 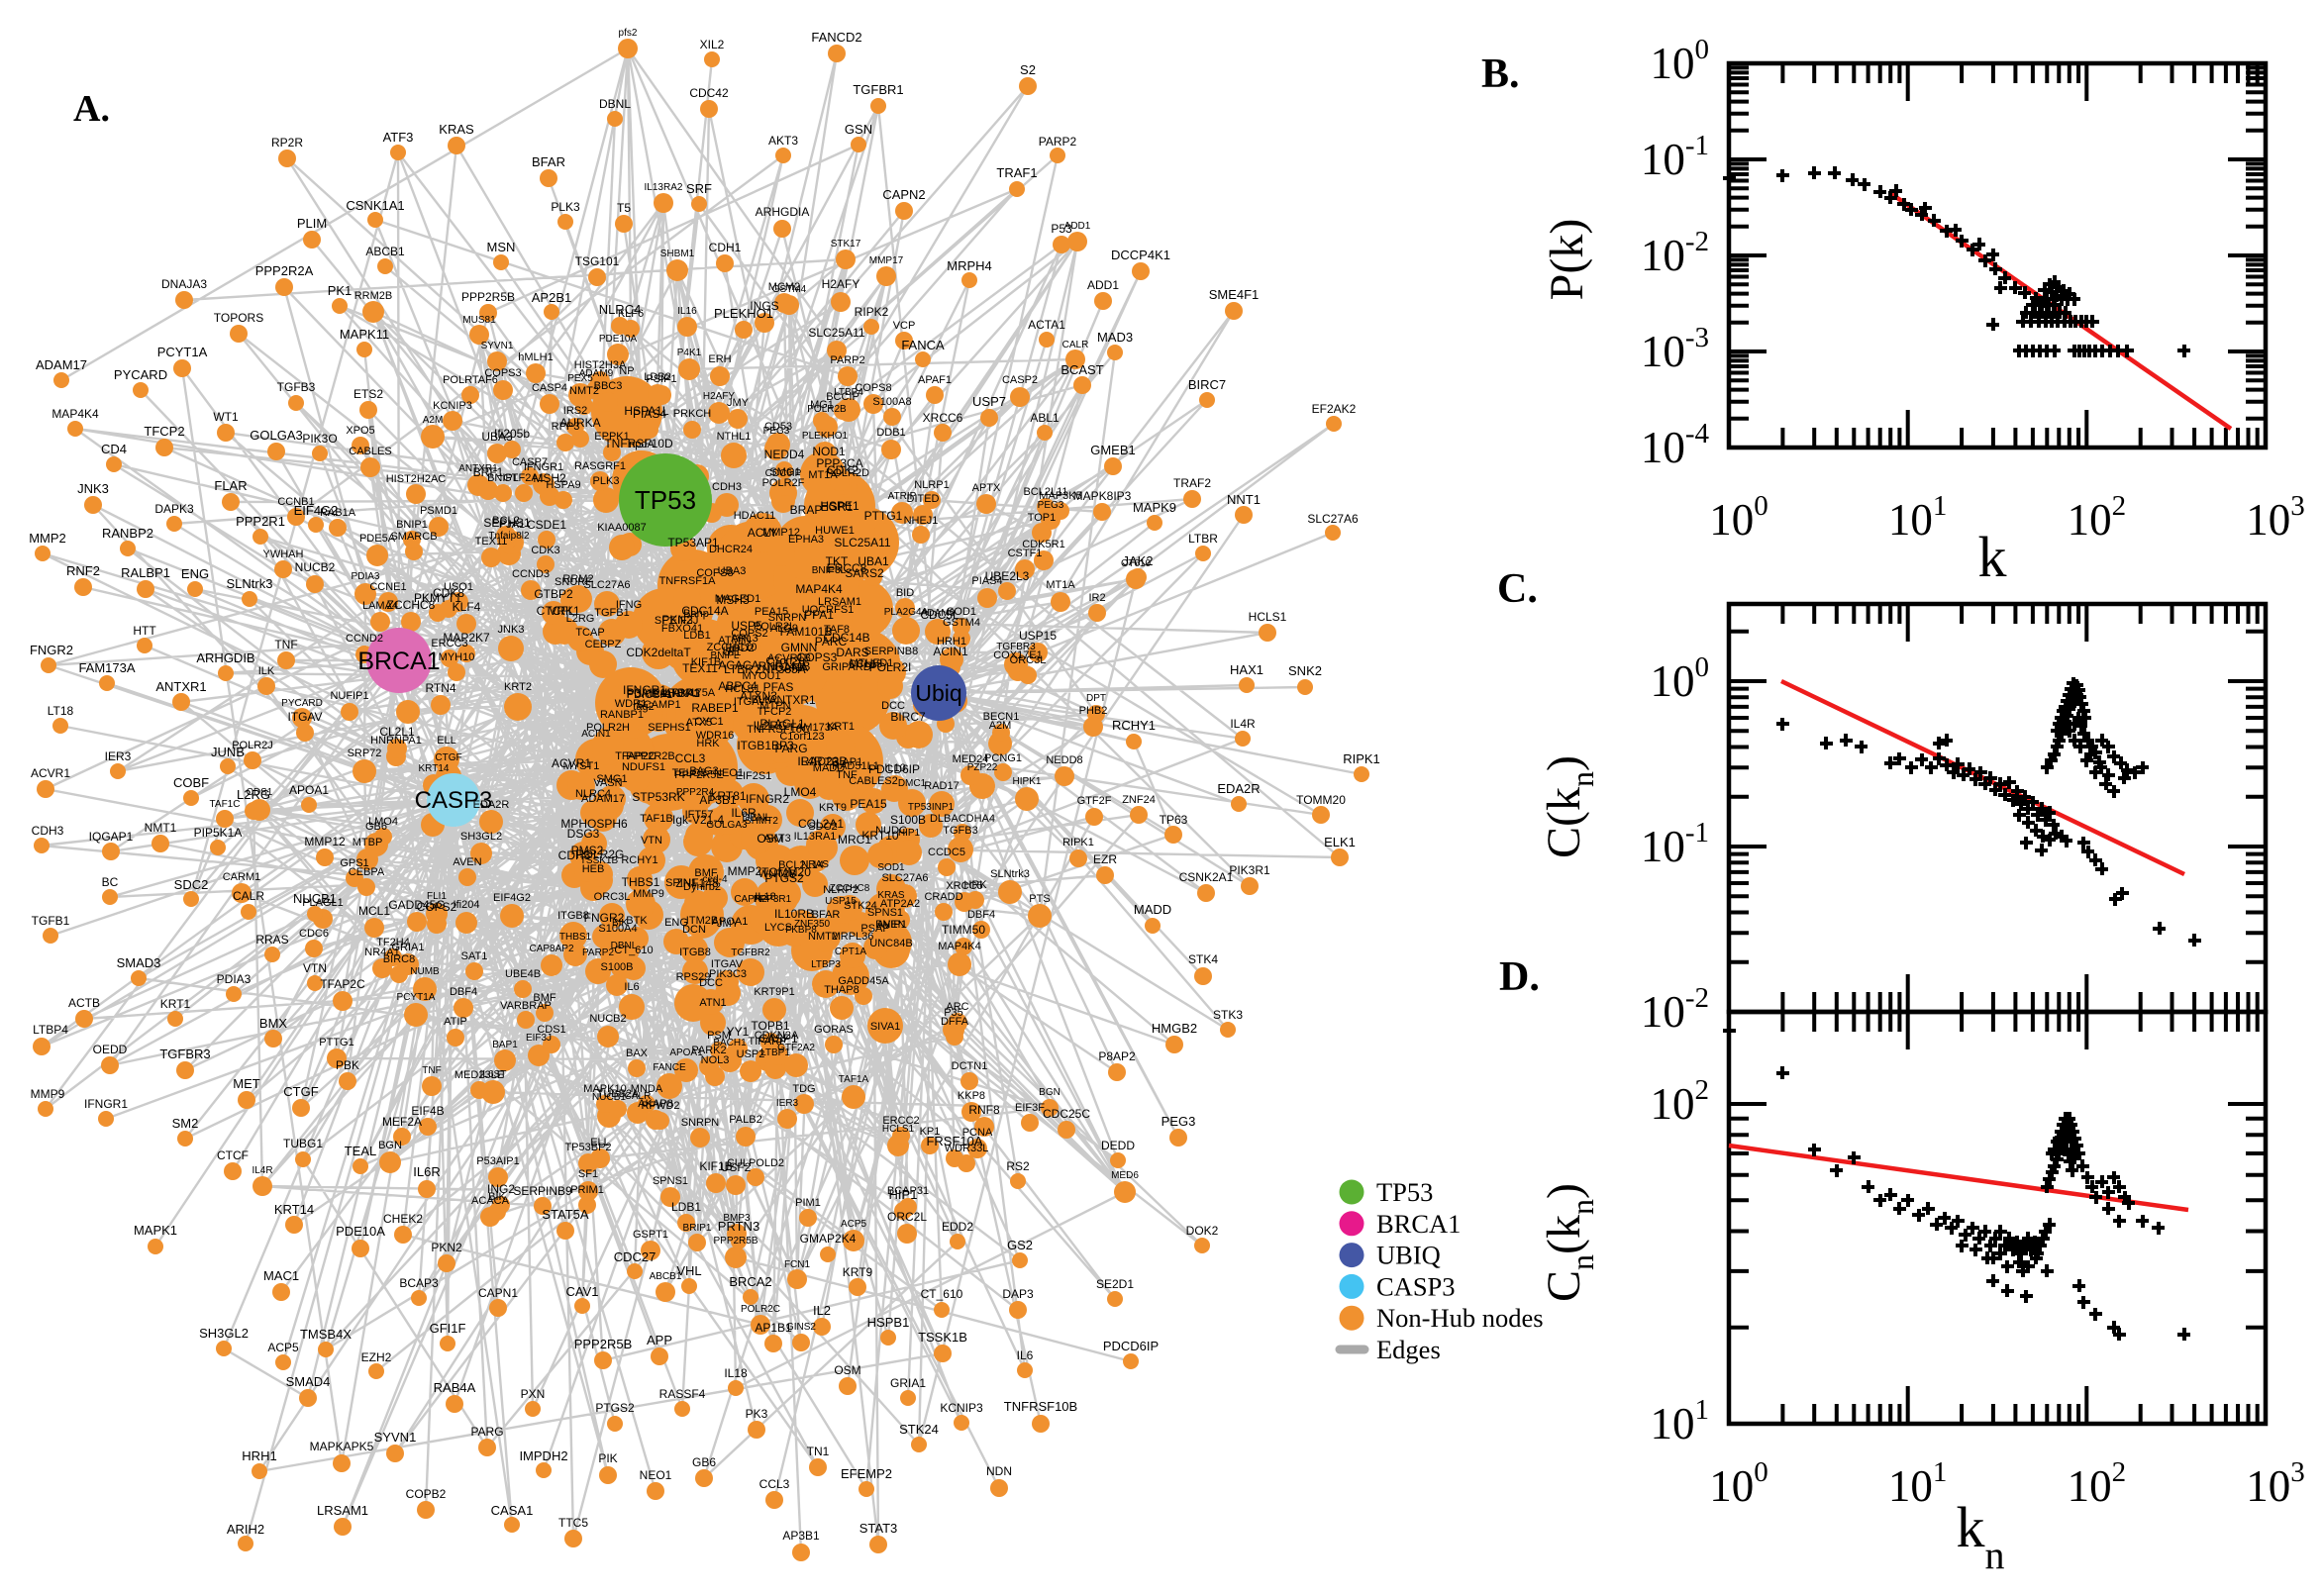 What do you see at coordinates (497, 346) in the screenshot?
I see `svg-text: SYVN1` at bounding box center [497, 346].